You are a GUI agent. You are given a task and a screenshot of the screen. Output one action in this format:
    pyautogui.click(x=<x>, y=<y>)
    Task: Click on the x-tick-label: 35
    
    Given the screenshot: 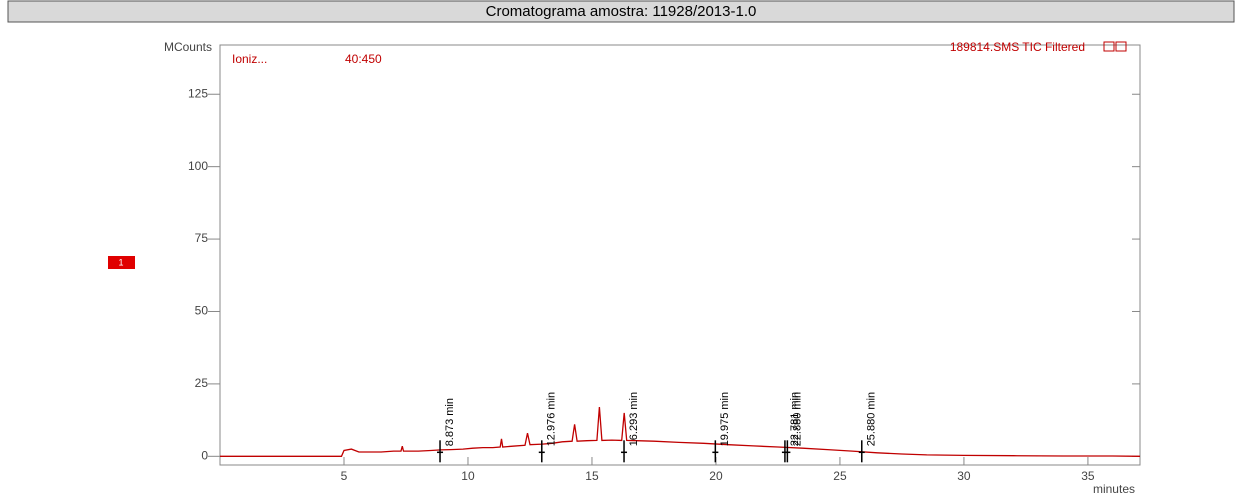 What is the action you would take?
    pyautogui.click(x=1088, y=476)
    